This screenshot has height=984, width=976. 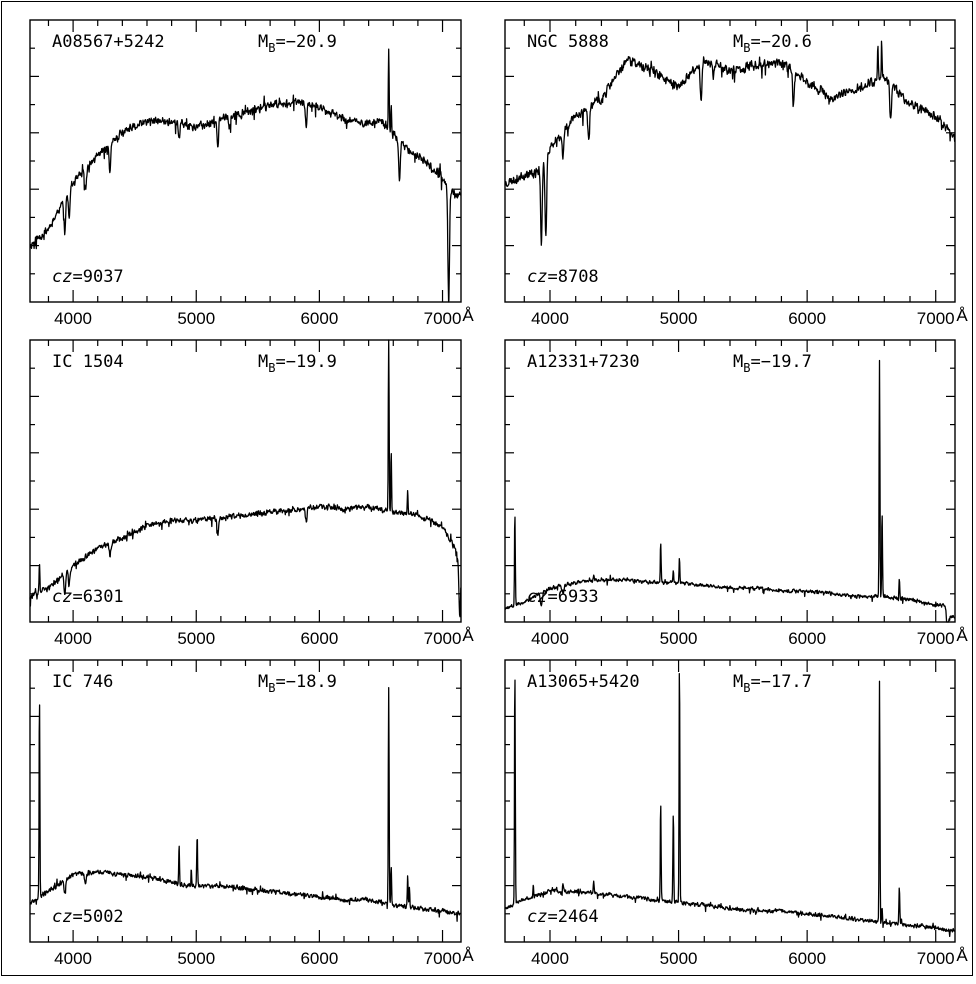 I want to click on galaxy-name: IC 1504, so click(x=88, y=362).